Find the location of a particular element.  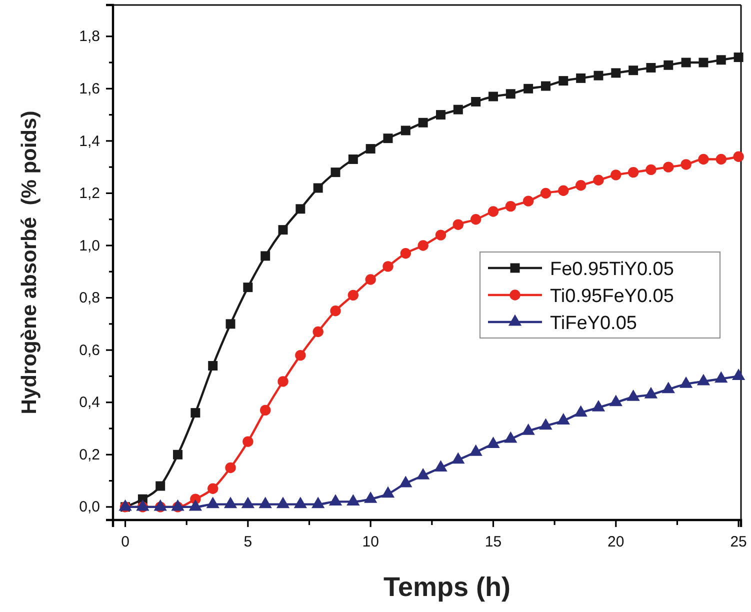

x-tick-label: 25 is located at coordinates (738, 542).